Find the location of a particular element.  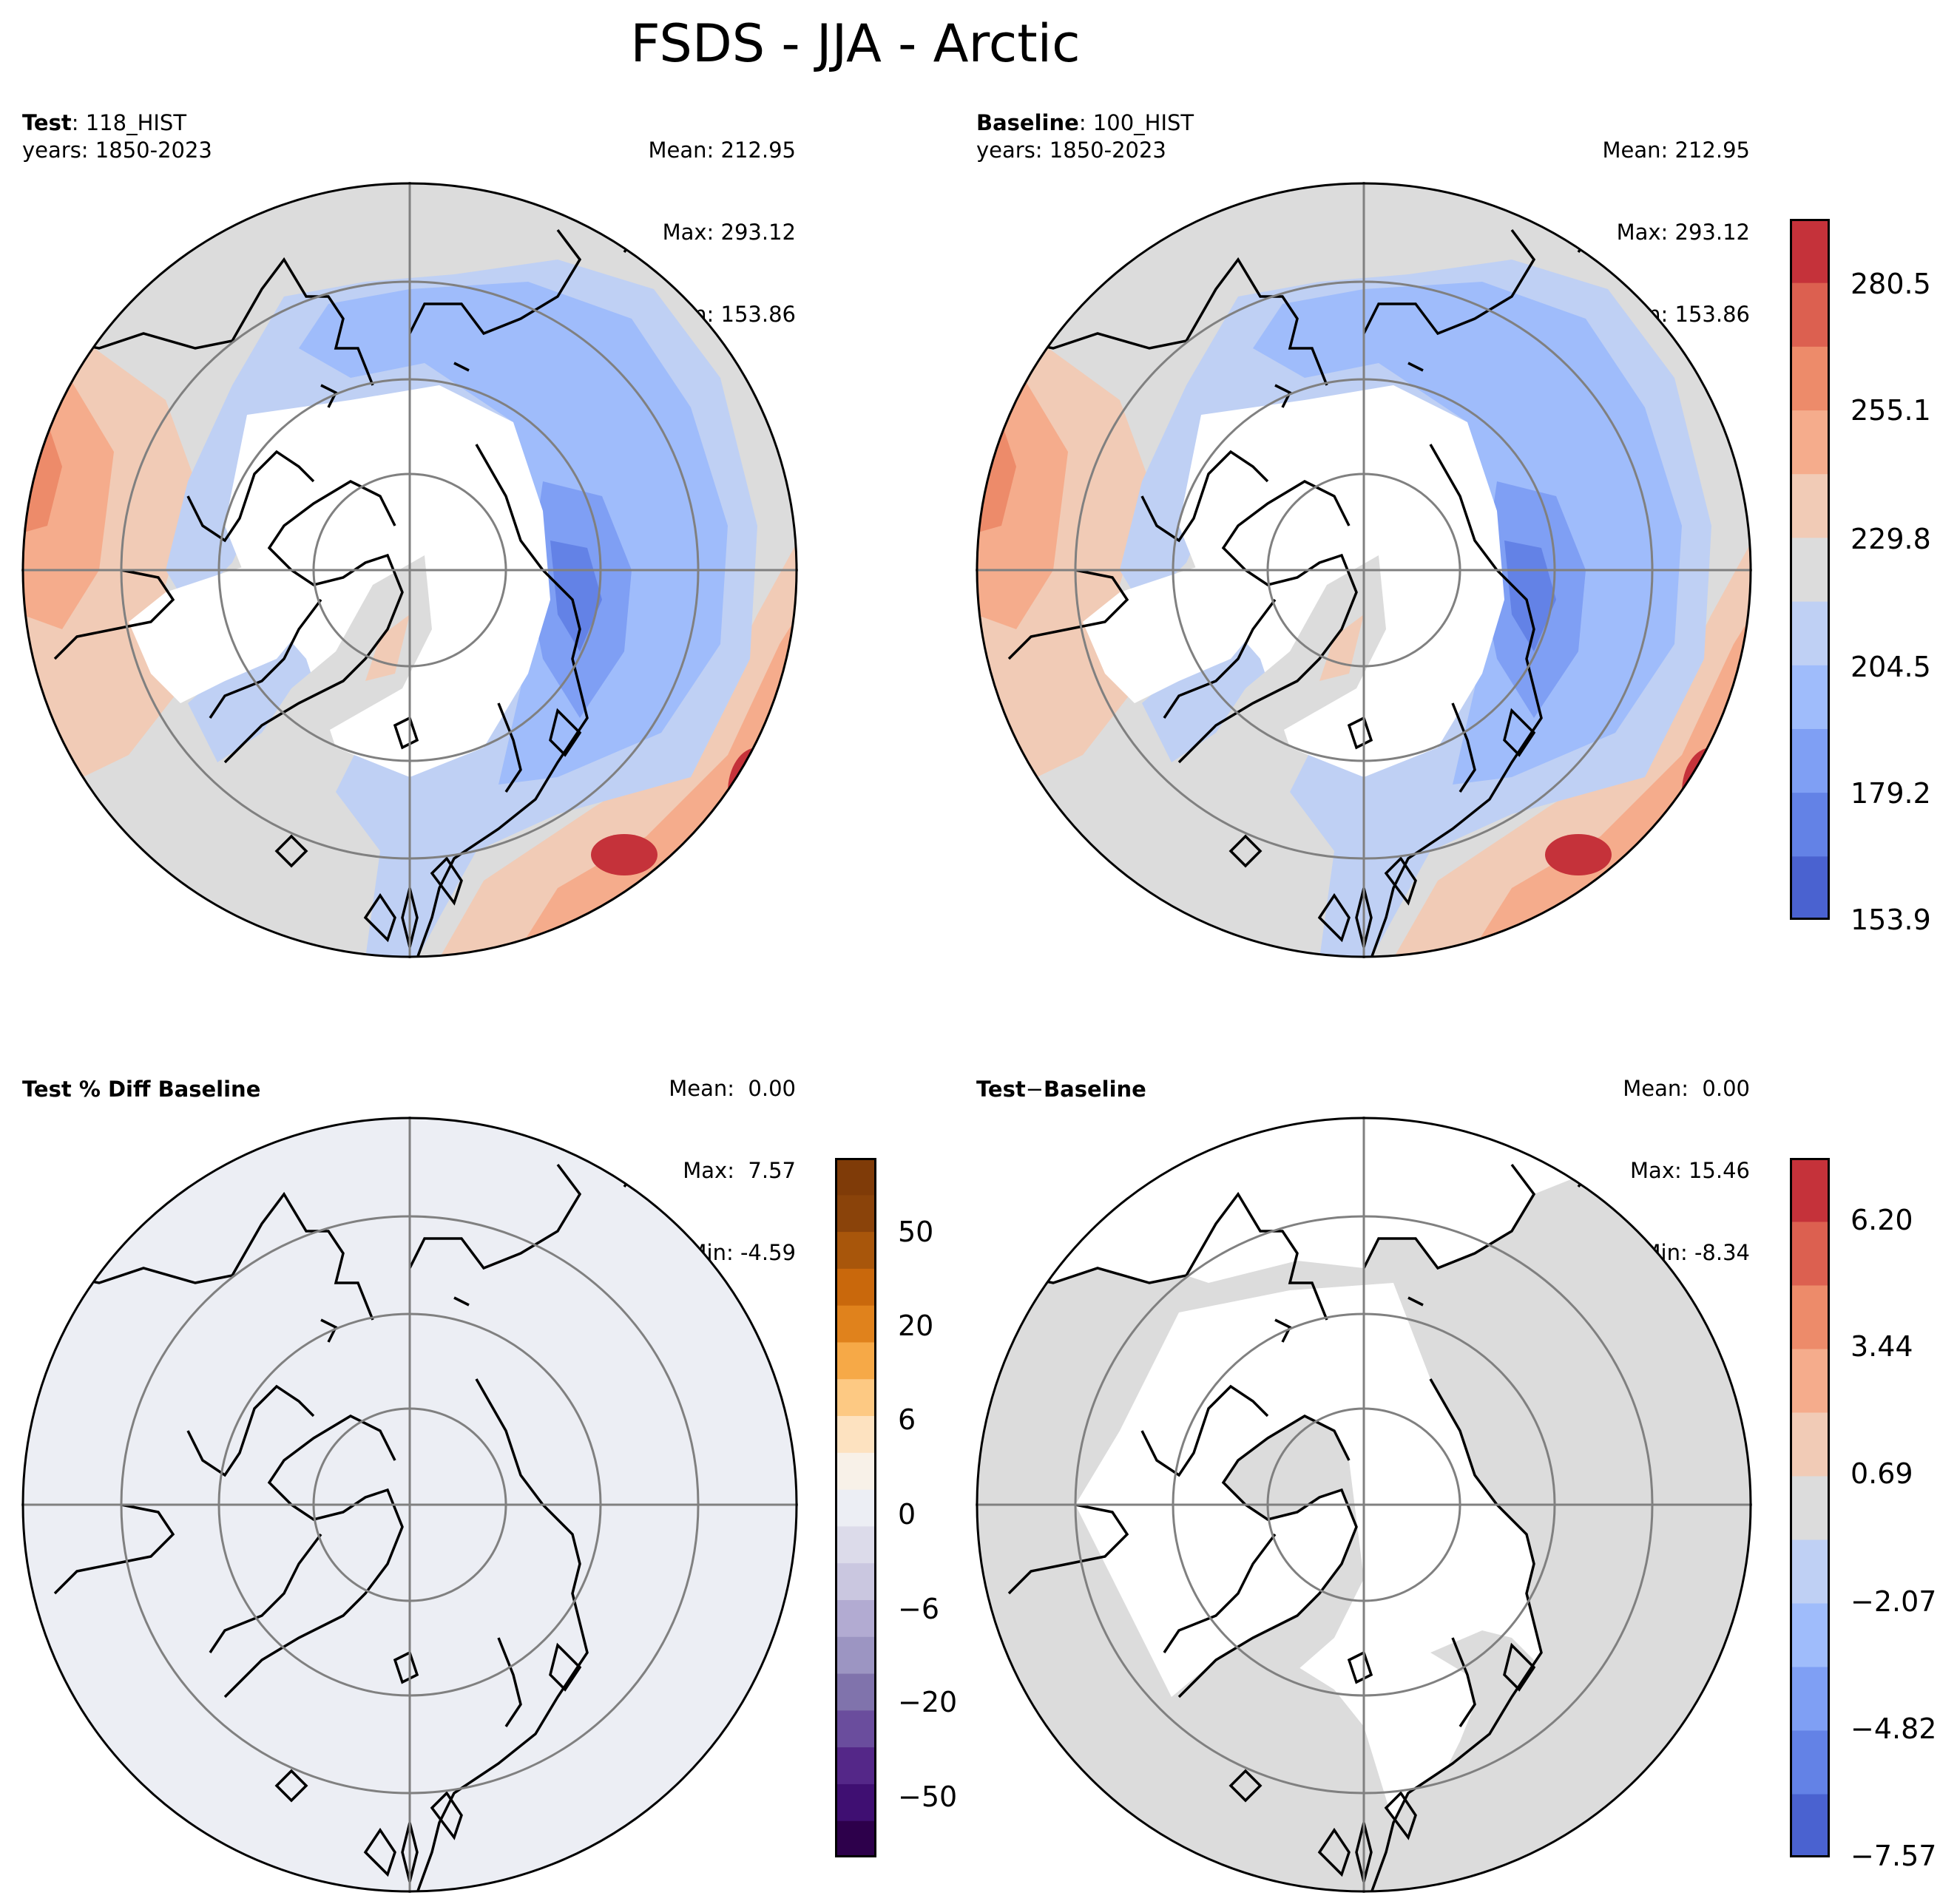

figure-title: FSDS - JJA - Arctic is located at coordinates (855, 43).